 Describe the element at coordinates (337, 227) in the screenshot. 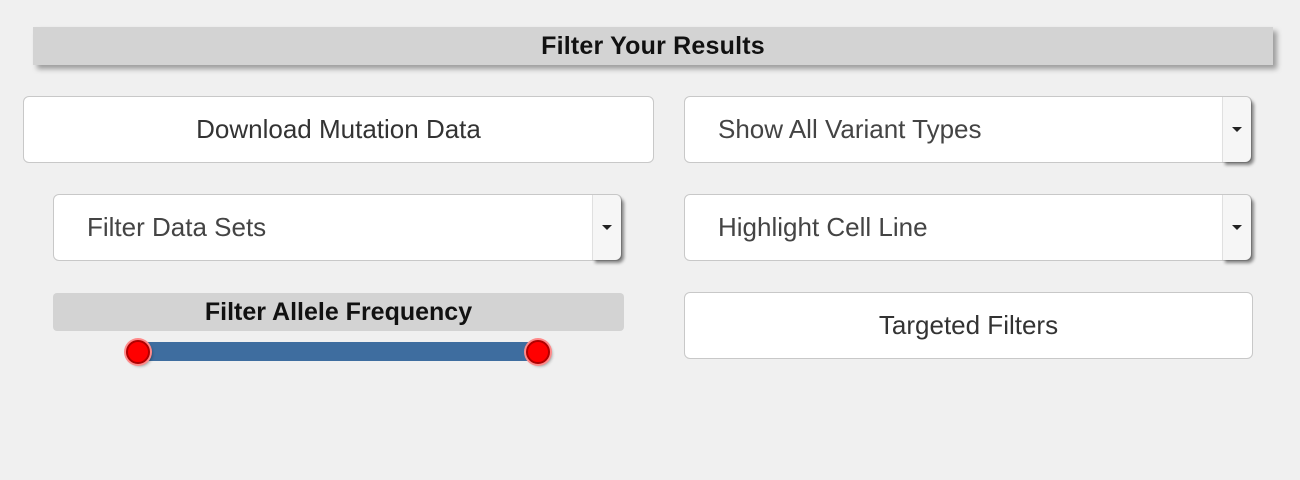

I see `data-sets-select: Filter Data Sets` at that location.